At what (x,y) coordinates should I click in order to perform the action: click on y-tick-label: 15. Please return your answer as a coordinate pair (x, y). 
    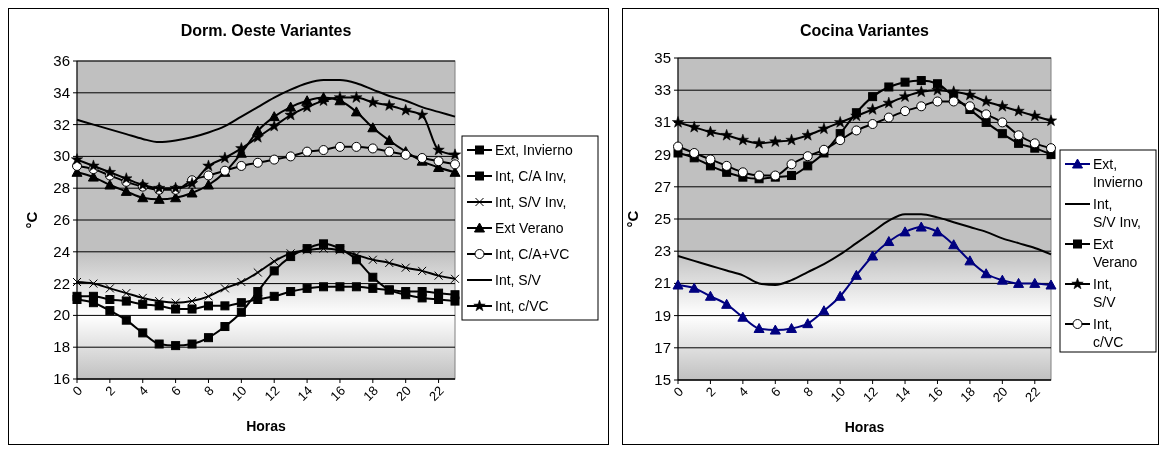
    Looking at the image, I should click on (662, 379).